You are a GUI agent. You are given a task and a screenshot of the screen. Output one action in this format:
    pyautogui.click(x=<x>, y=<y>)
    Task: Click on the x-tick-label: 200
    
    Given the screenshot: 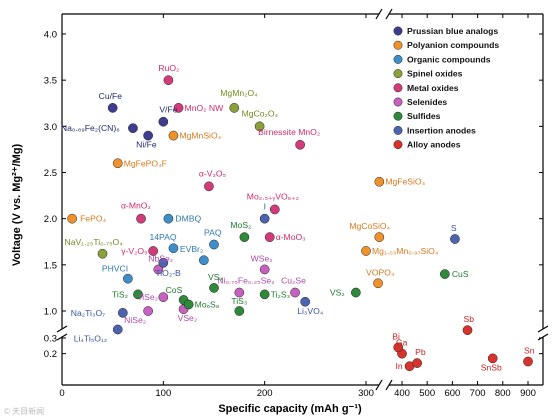 What is the action you would take?
    pyautogui.click(x=265, y=393)
    